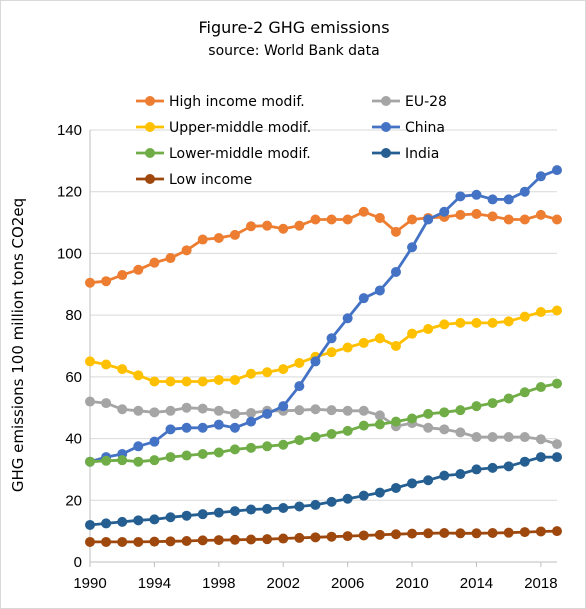  I want to click on legend-label: India, so click(422, 154).